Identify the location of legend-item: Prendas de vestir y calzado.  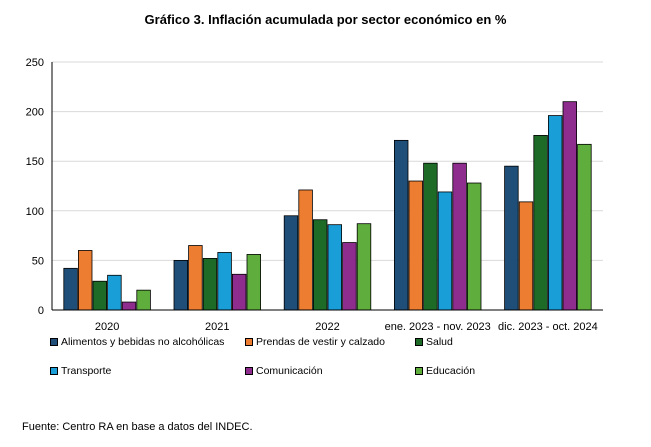
(315, 342).